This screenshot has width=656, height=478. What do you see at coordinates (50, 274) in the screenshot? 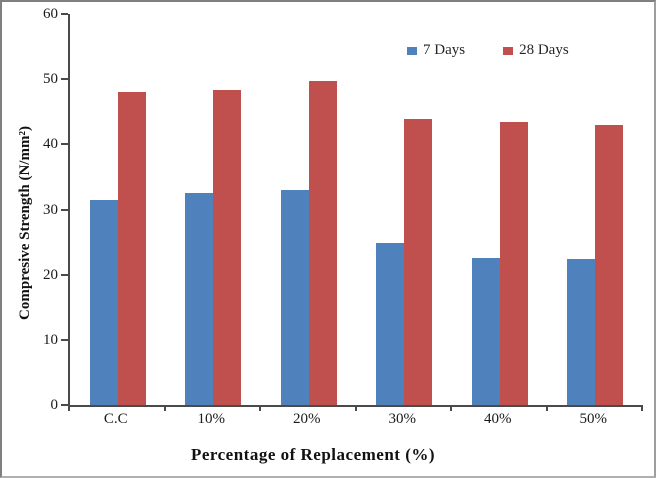
I see `y-tick-label-20: 20` at bounding box center [50, 274].